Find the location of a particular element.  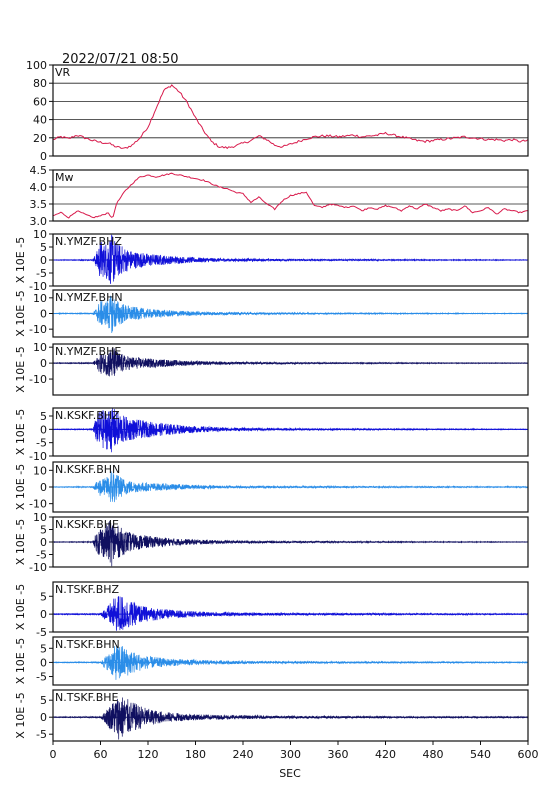

y-tick-label: 40 is located at coordinates (40, 120).